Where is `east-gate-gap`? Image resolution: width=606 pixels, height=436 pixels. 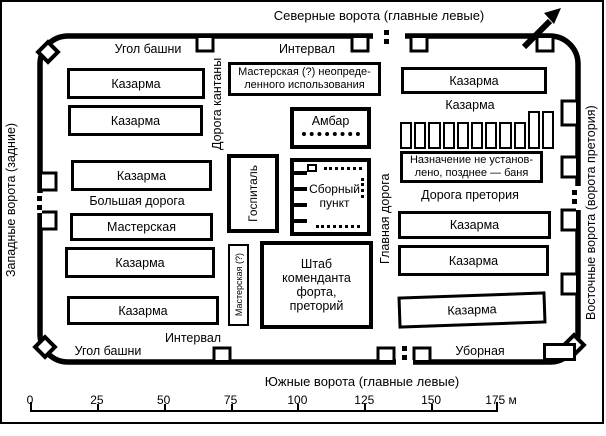 east-gate-gap is located at coordinates (577, 198).